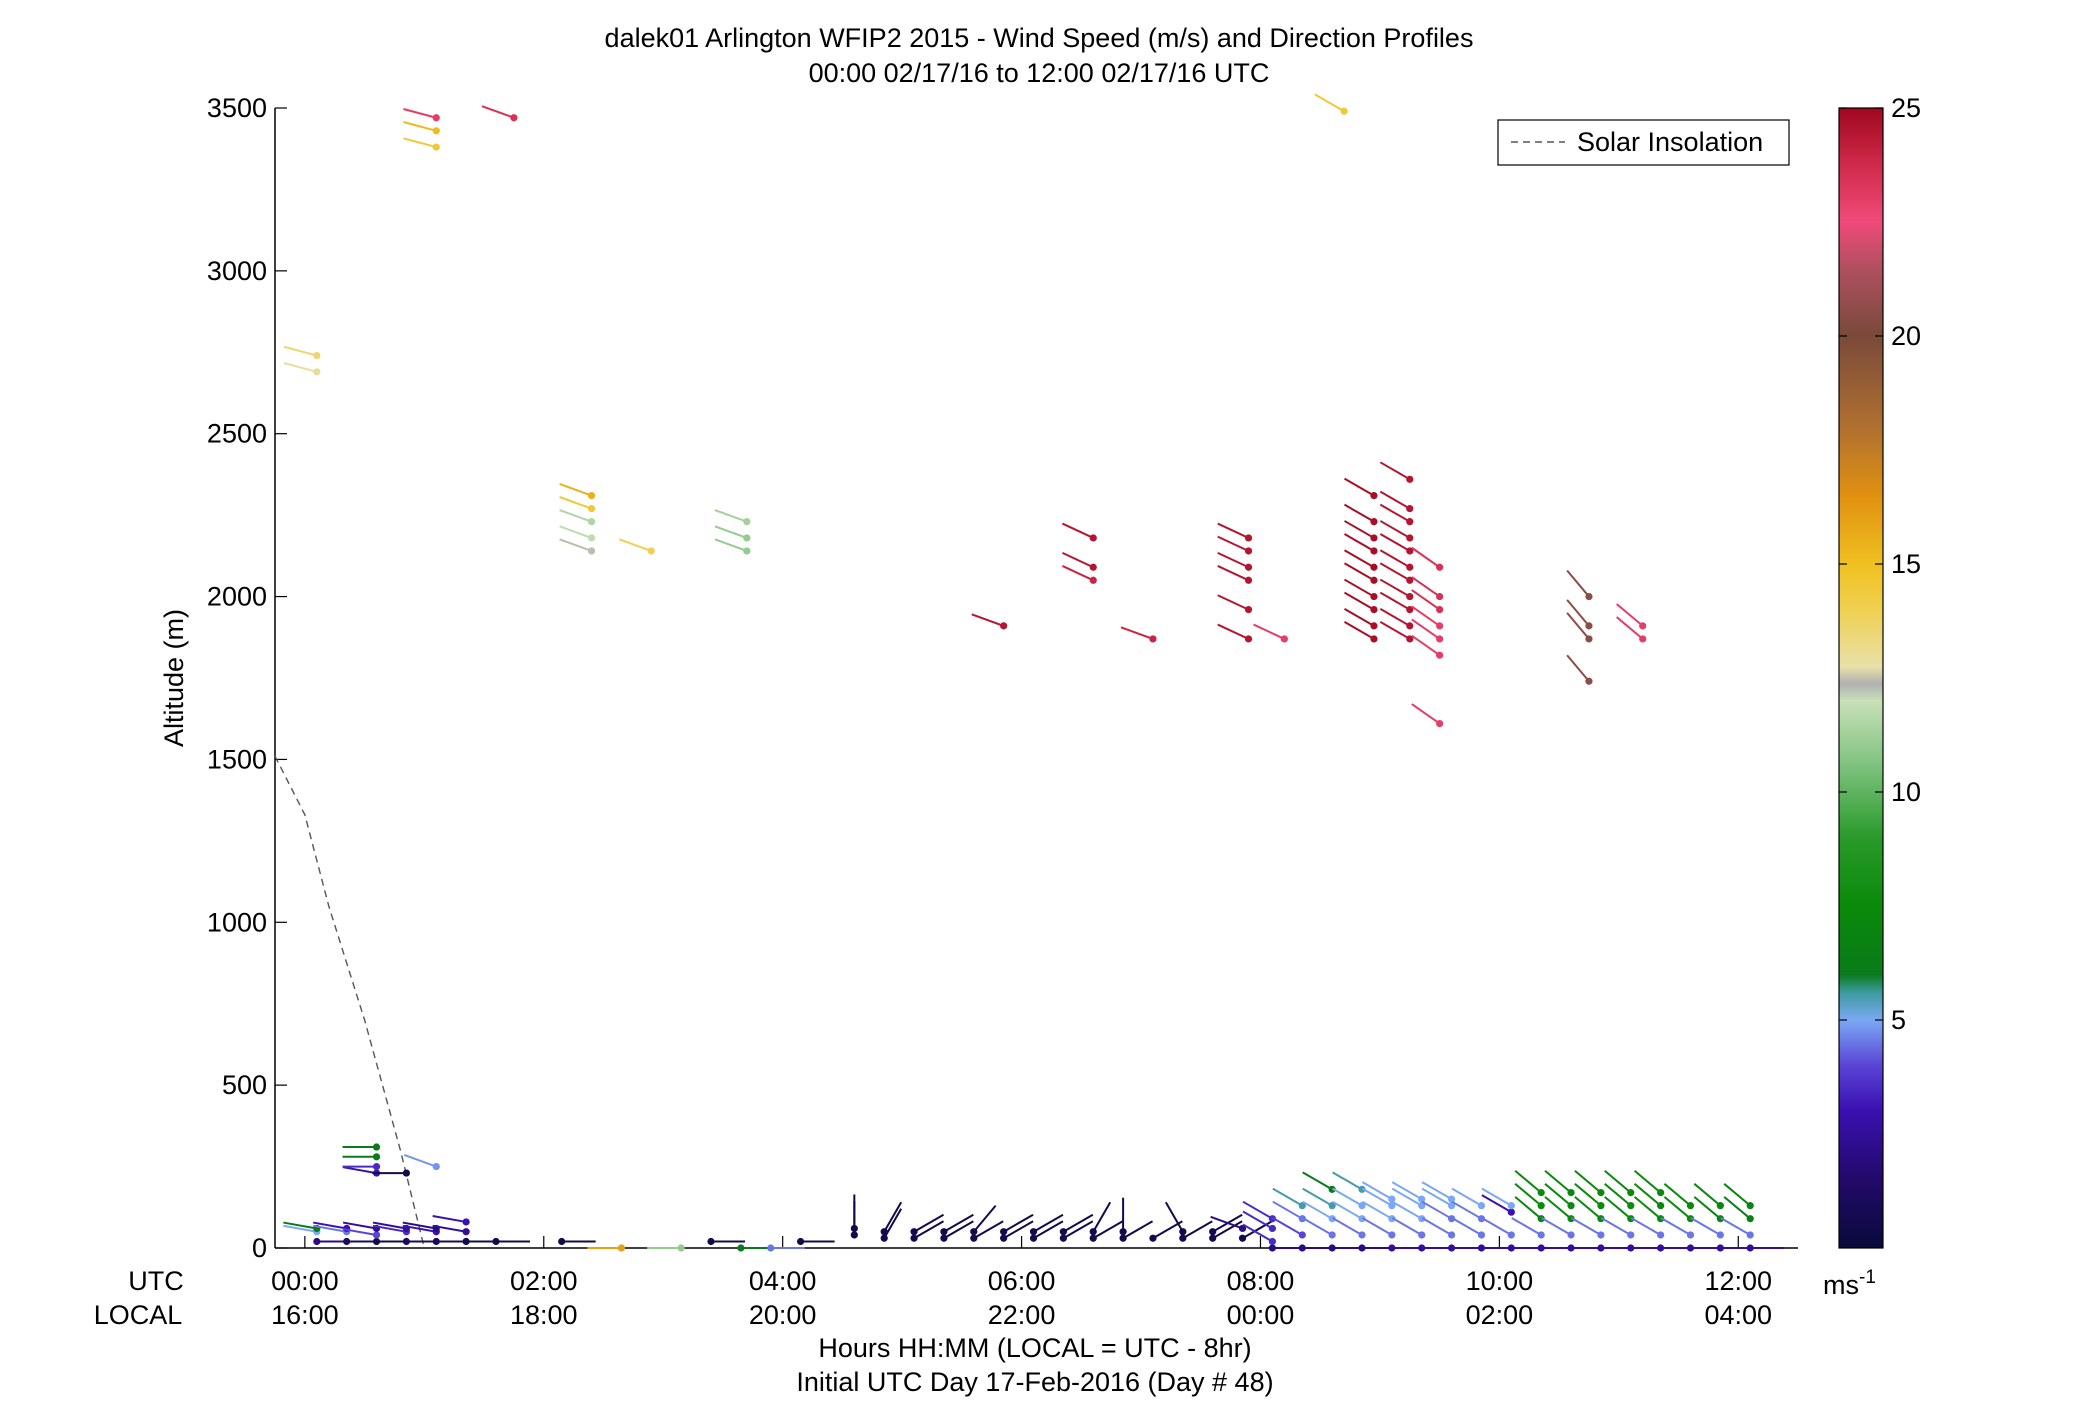  Describe the element at coordinates (1034, 1348) in the screenshot. I see `x-axis-label: Hours HH:MM (LOCAL = UTC - 8hr)` at that location.